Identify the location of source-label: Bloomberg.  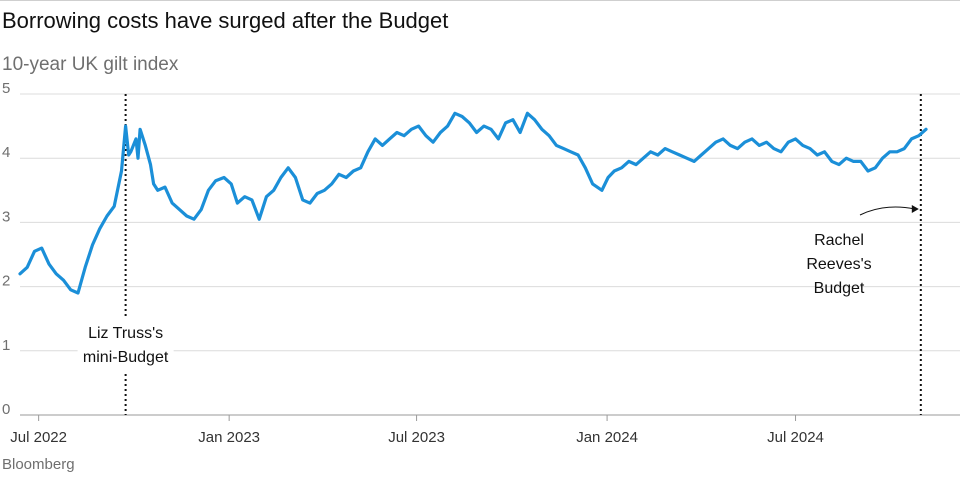
(38, 464).